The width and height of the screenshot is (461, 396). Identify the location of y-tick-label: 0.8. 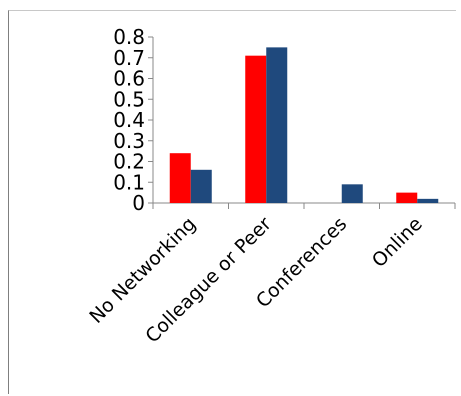
(129, 37).